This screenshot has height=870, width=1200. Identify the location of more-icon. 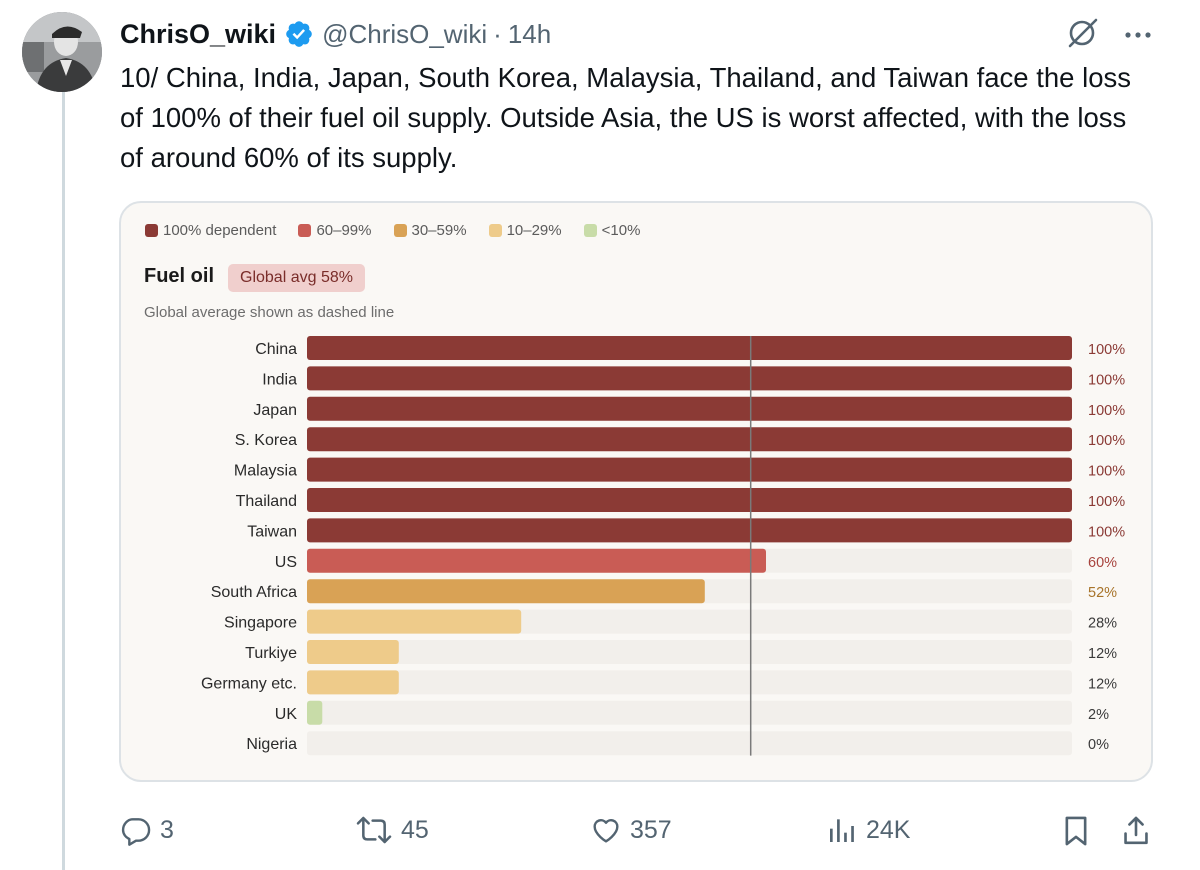
(1138, 35).